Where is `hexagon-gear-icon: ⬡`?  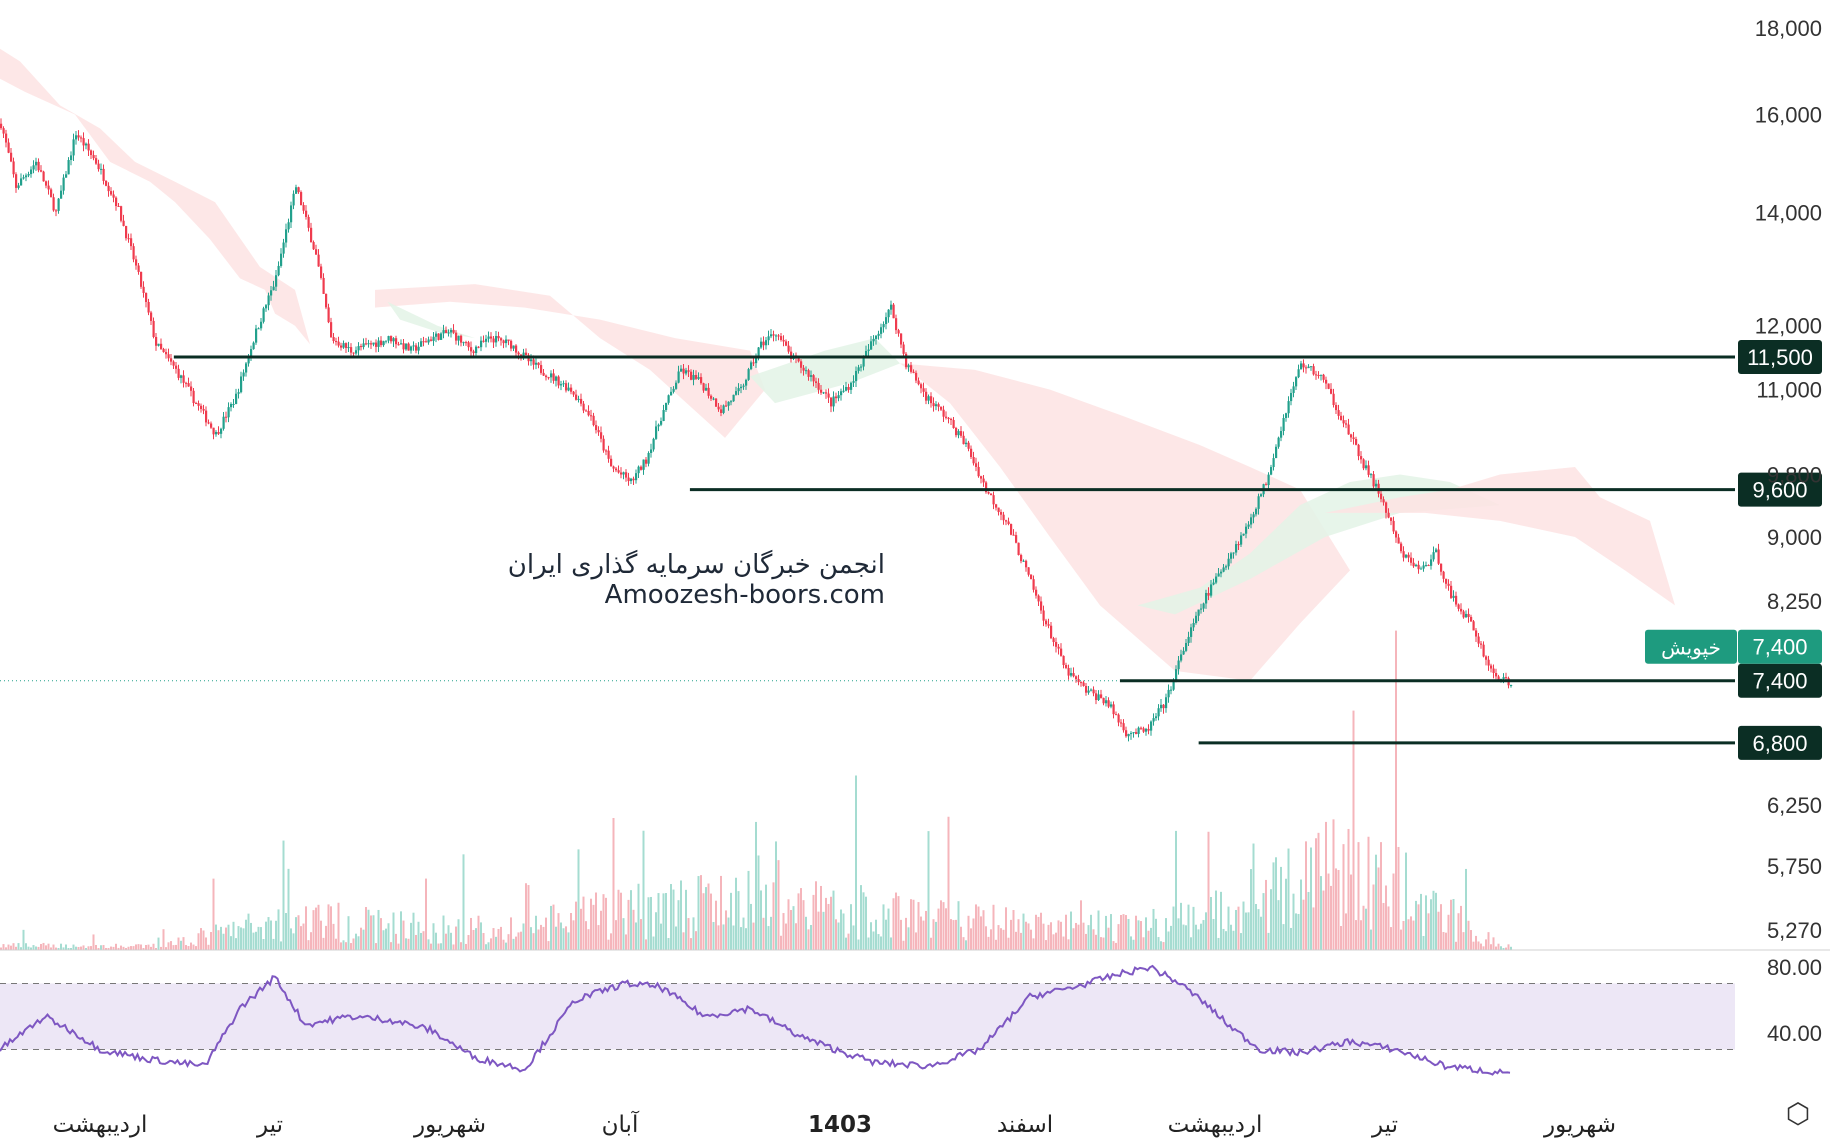
hexagon-gear-icon: ⬡ is located at coordinates (1798, 1113).